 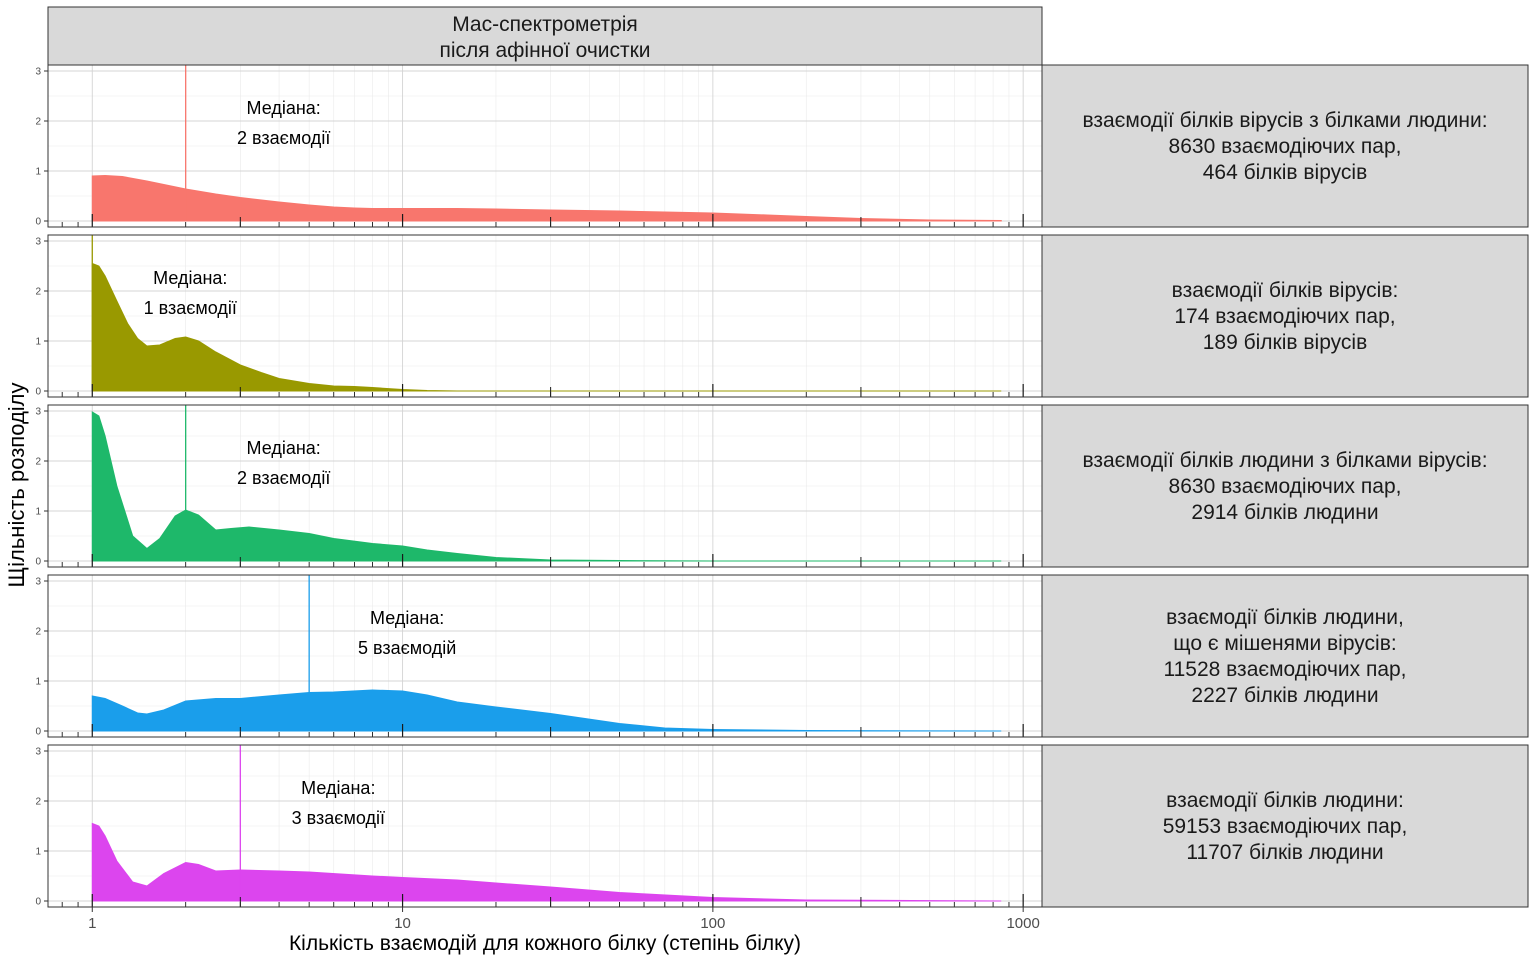 What do you see at coordinates (92, 923) in the screenshot?
I see `x-tick-label: 1` at bounding box center [92, 923].